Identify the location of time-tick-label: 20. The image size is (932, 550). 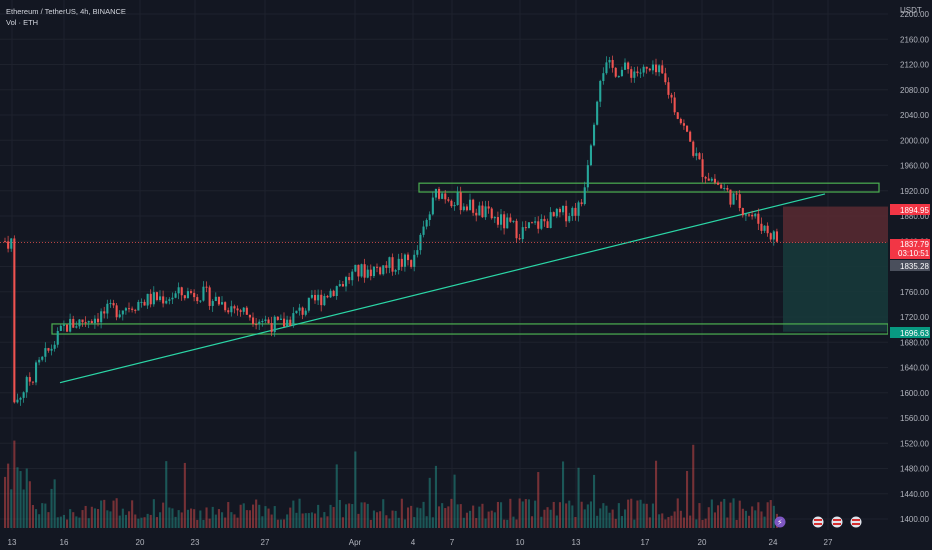
(702, 542).